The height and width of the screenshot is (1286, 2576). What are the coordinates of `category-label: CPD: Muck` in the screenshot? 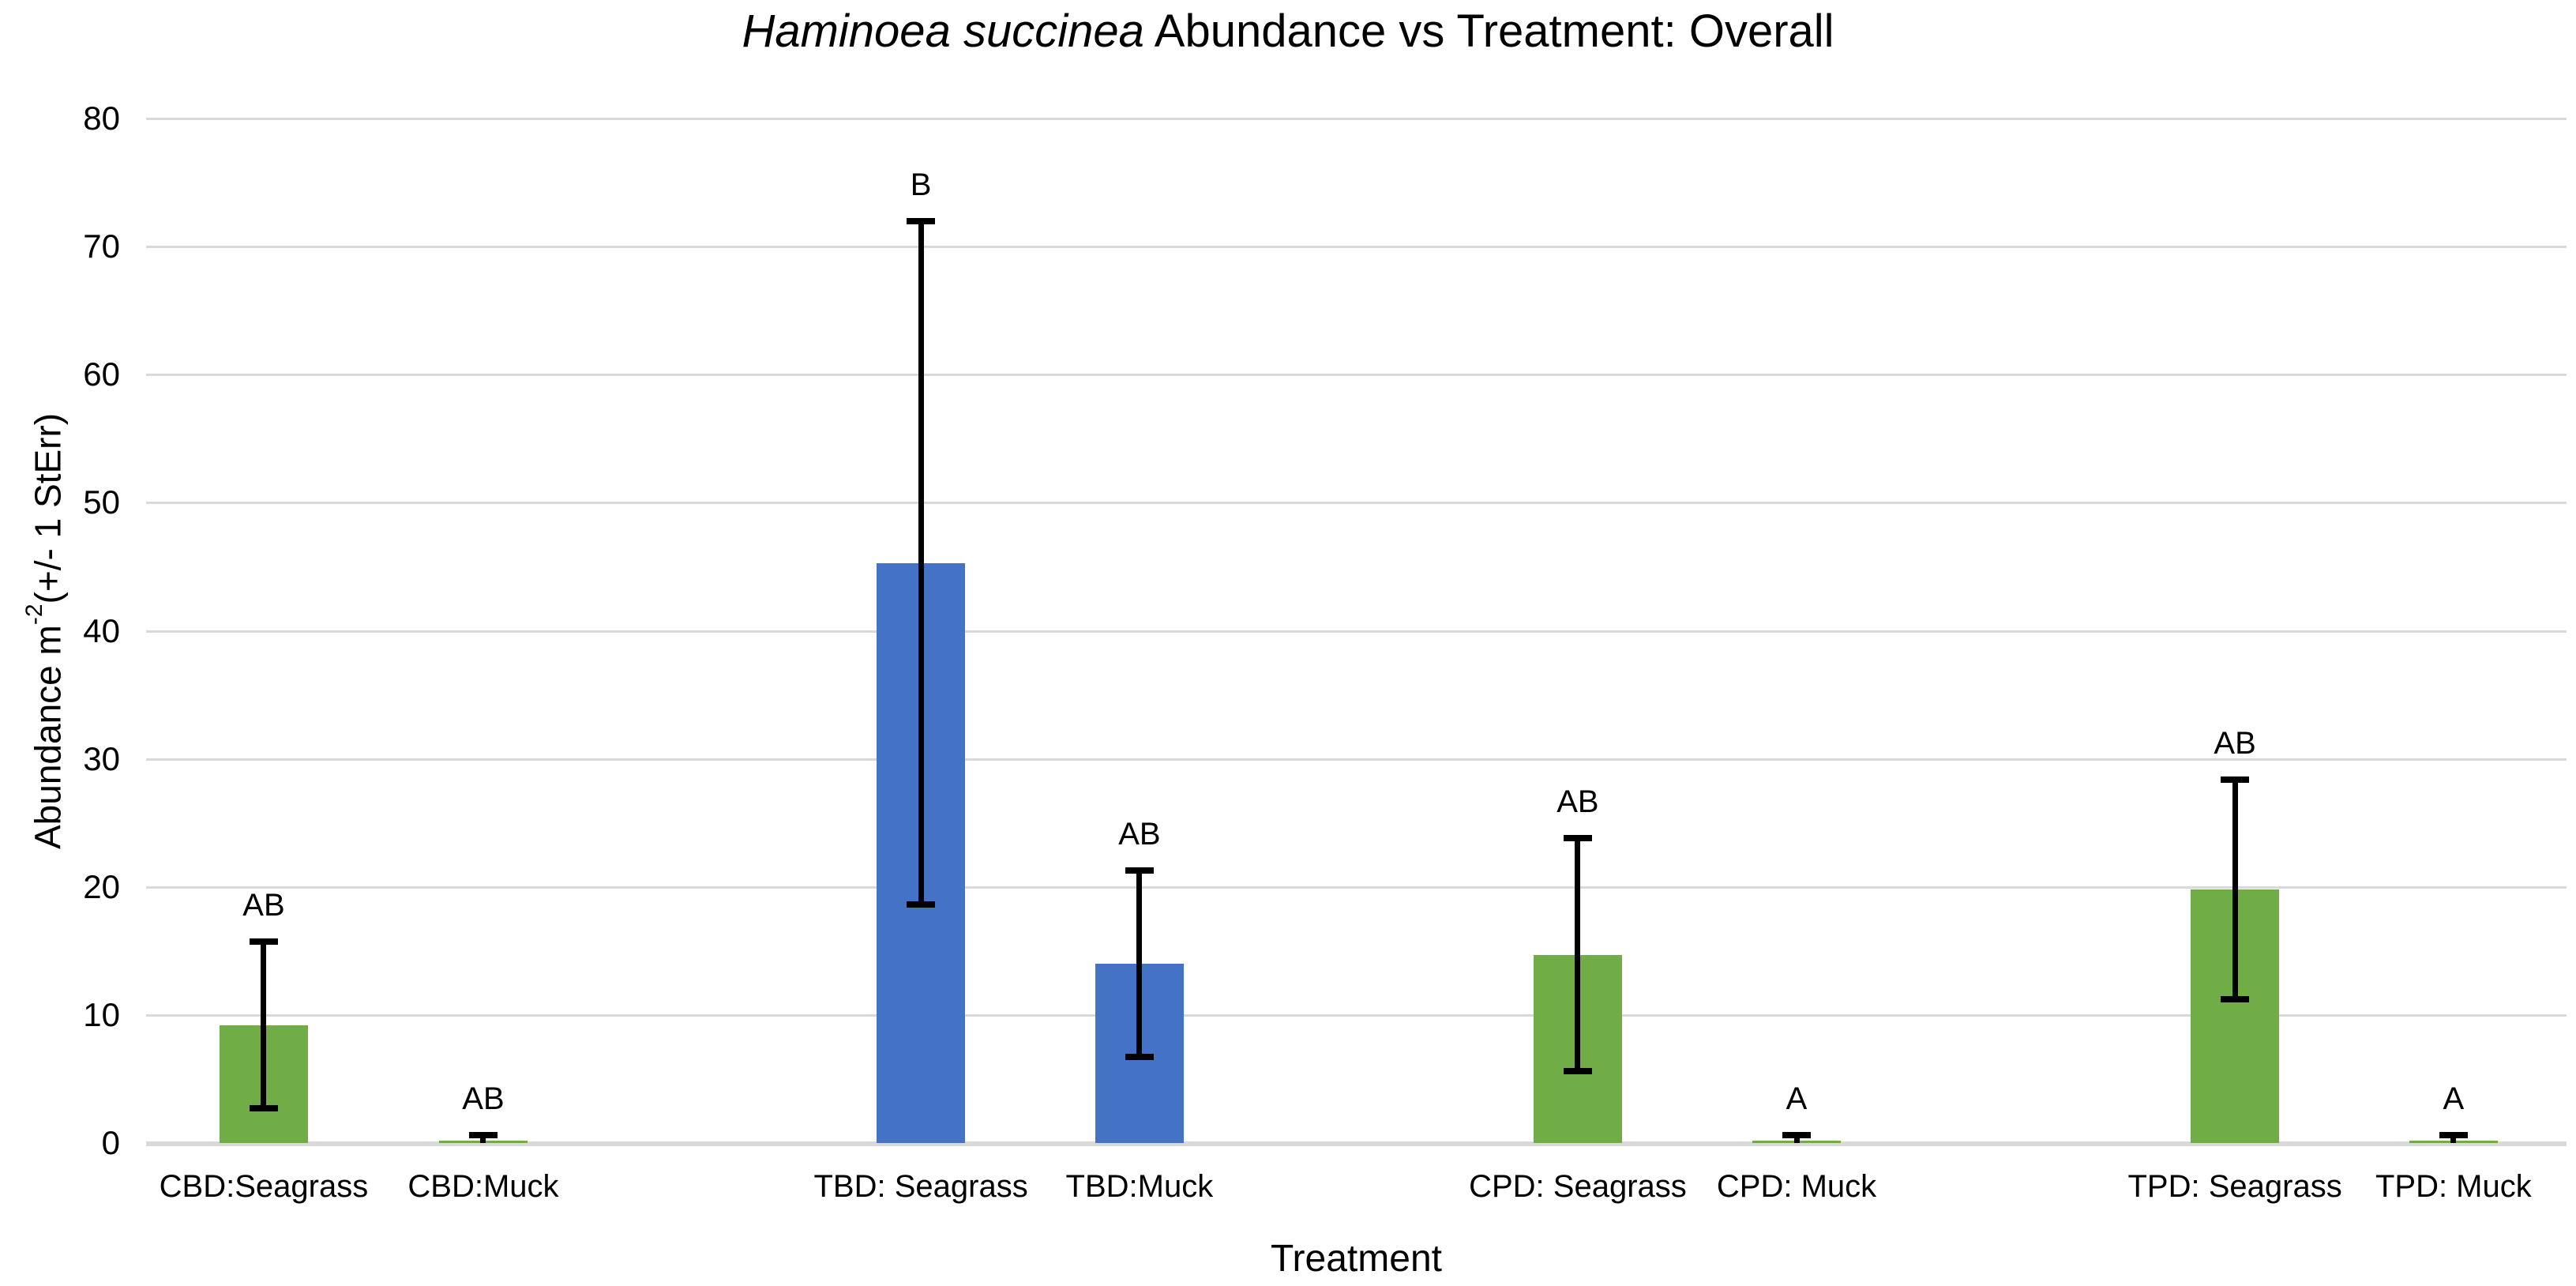 It's located at (1796, 1186).